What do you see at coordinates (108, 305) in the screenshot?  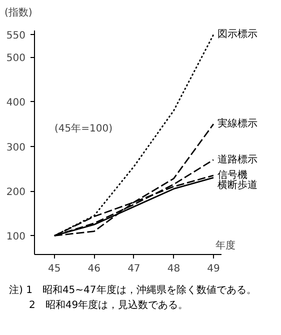 I see `text: 2 昭和49年度は，見込数である。` at bounding box center [108, 305].